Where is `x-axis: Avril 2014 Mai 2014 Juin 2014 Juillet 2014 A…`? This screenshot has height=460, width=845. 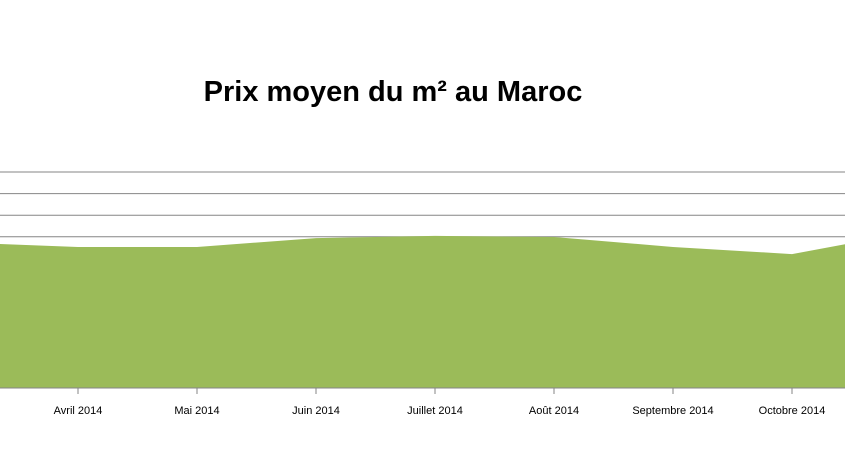
x-axis: Avril 2014 Mai 2014 Juin 2014 Juillet 2014 A… is located at coordinates (422, 402).